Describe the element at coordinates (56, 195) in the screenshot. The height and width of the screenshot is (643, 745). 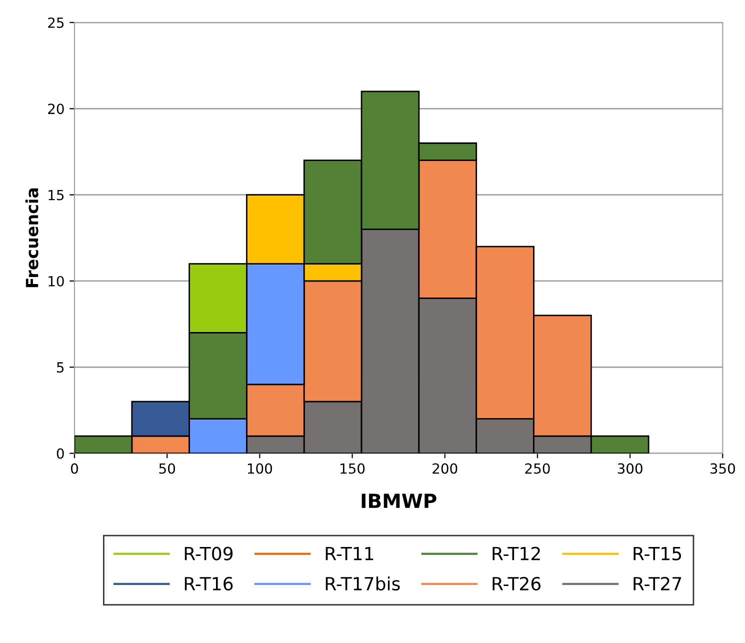
I see `y-tick-label: 15` at that location.